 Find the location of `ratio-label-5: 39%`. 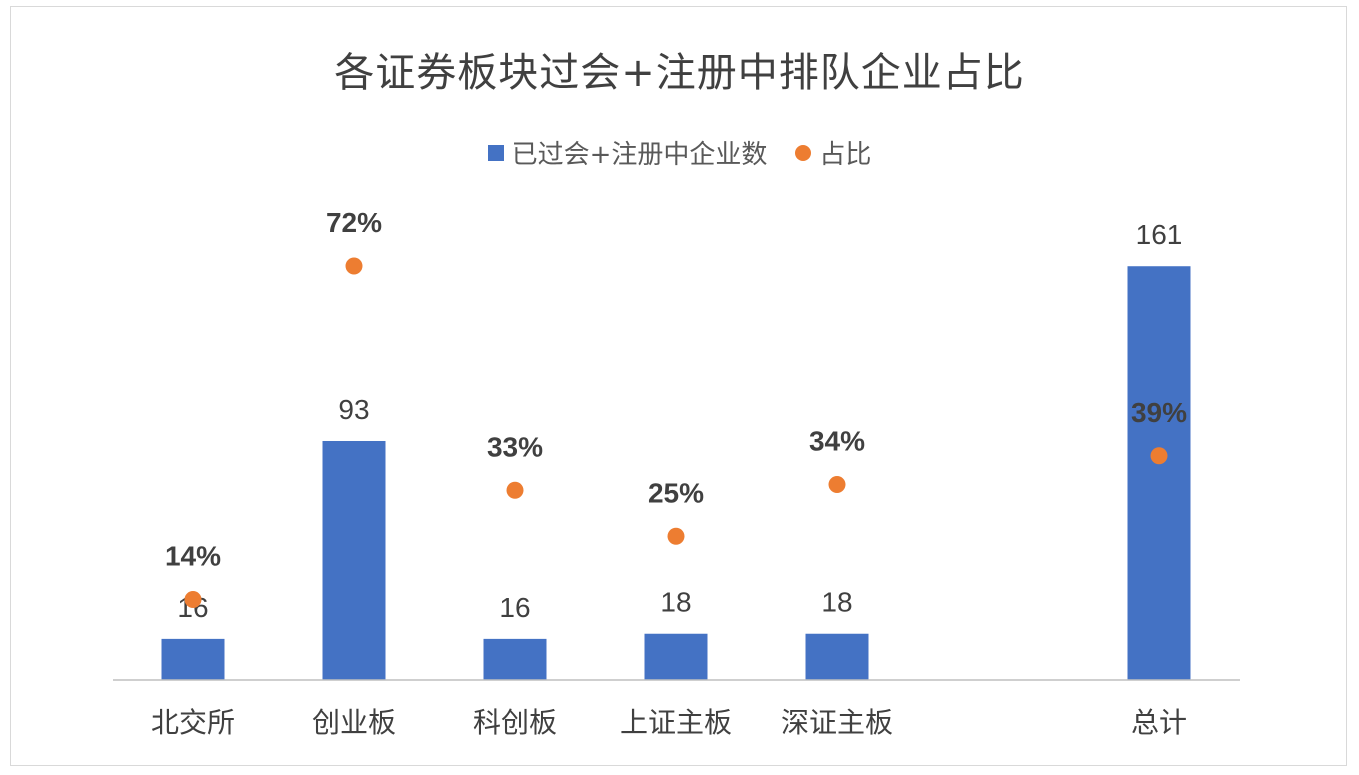

ratio-label-5: 39% is located at coordinates (1159, 412).